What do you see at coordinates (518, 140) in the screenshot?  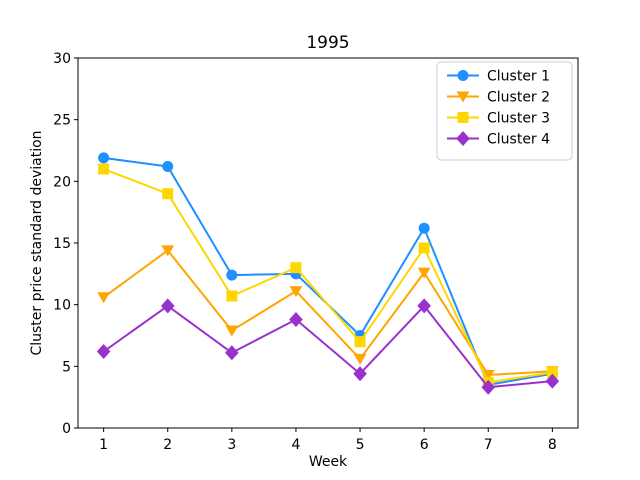 I see `legend-label: Cluster 4` at bounding box center [518, 140].